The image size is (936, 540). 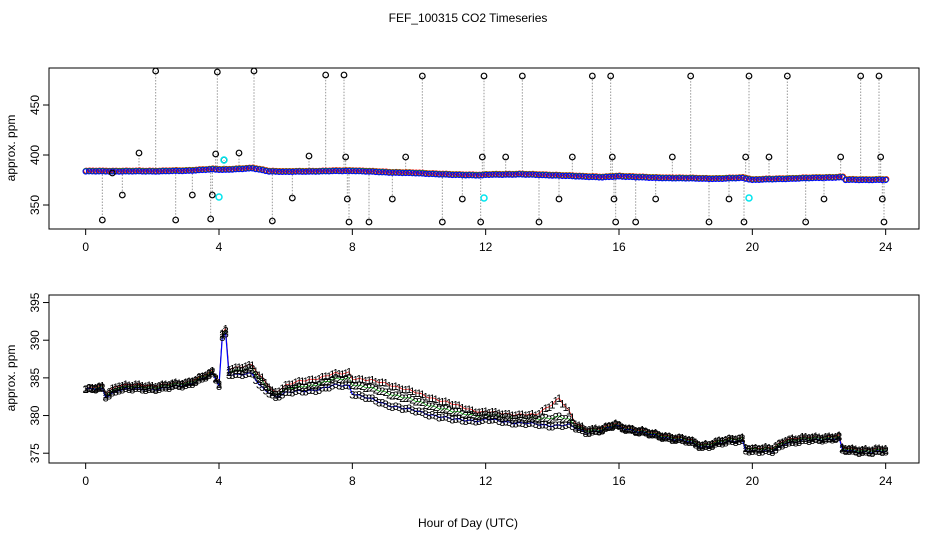 What do you see at coordinates (468, 18) in the screenshot?
I see `chart-title: FEF_100315 CO2 Timeseries` at bounding box center [468, 18].